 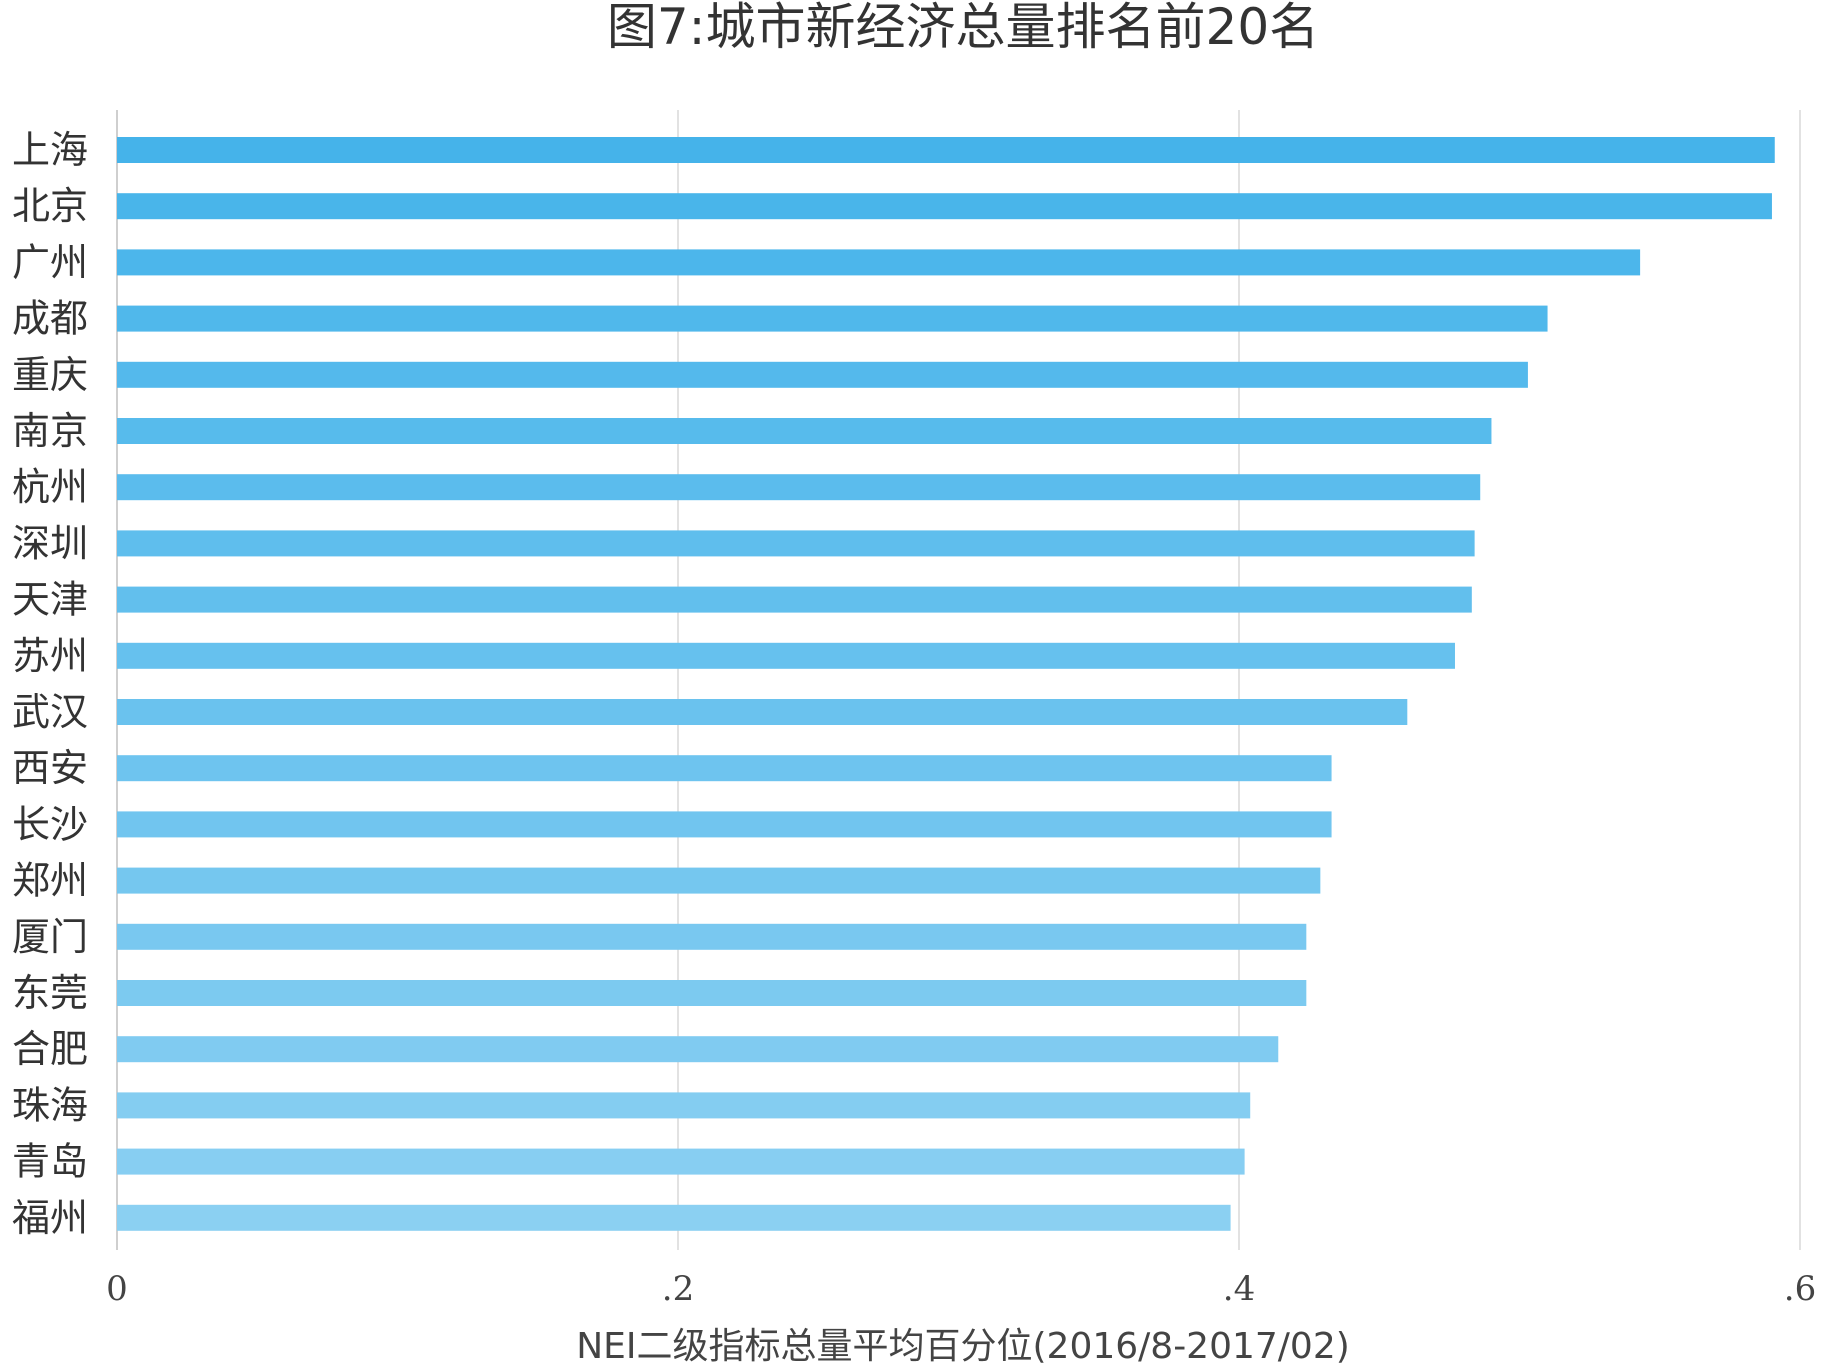 I want to click on category-label: 上海, so click(x=50, y=150).